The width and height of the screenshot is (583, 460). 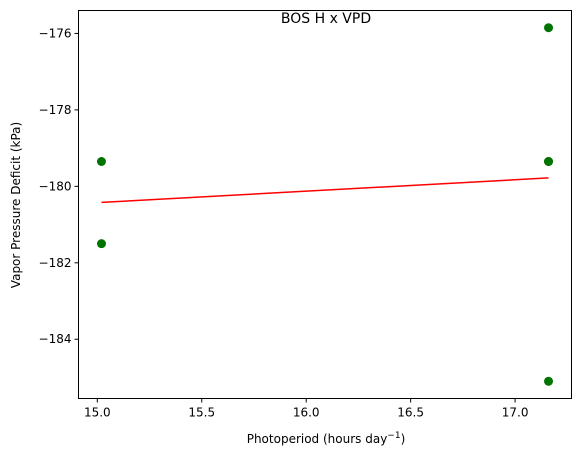 I want to click on y-tick-label: −180, so click(x=55, y=186).